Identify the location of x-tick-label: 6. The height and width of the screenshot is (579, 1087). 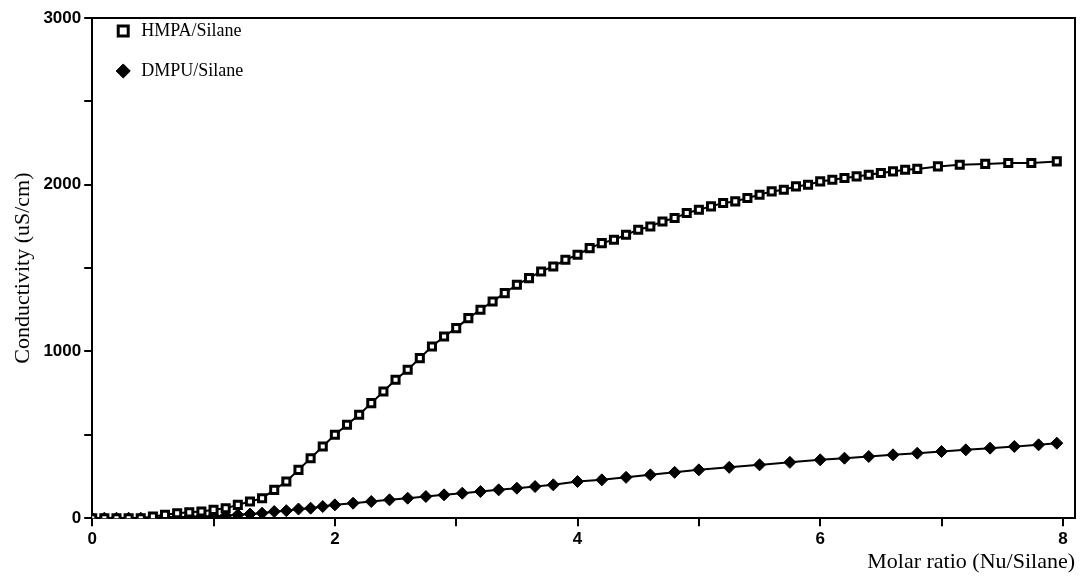
(820, 539).